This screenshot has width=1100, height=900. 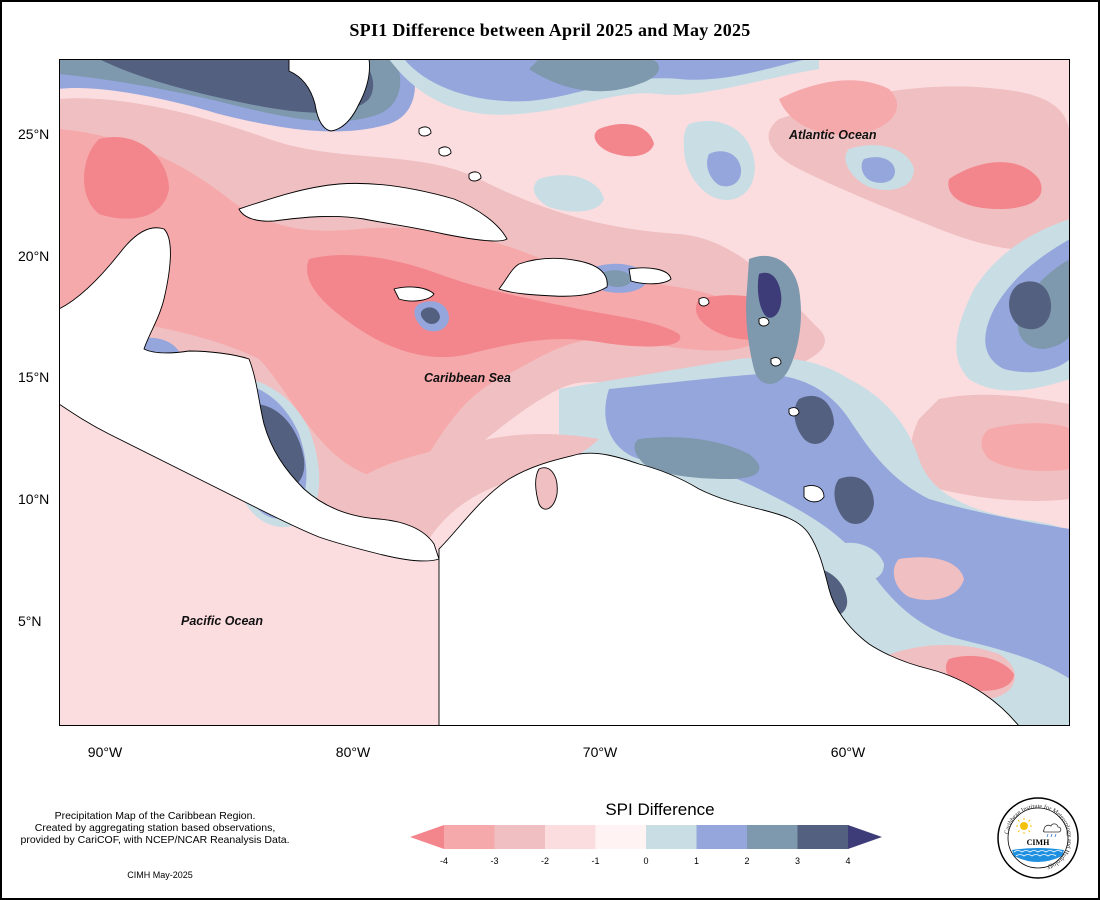 I want to click on spi-color-legend: -4 -3 -2 -1 0 1 2 3 4, so click(x=646, y=845).